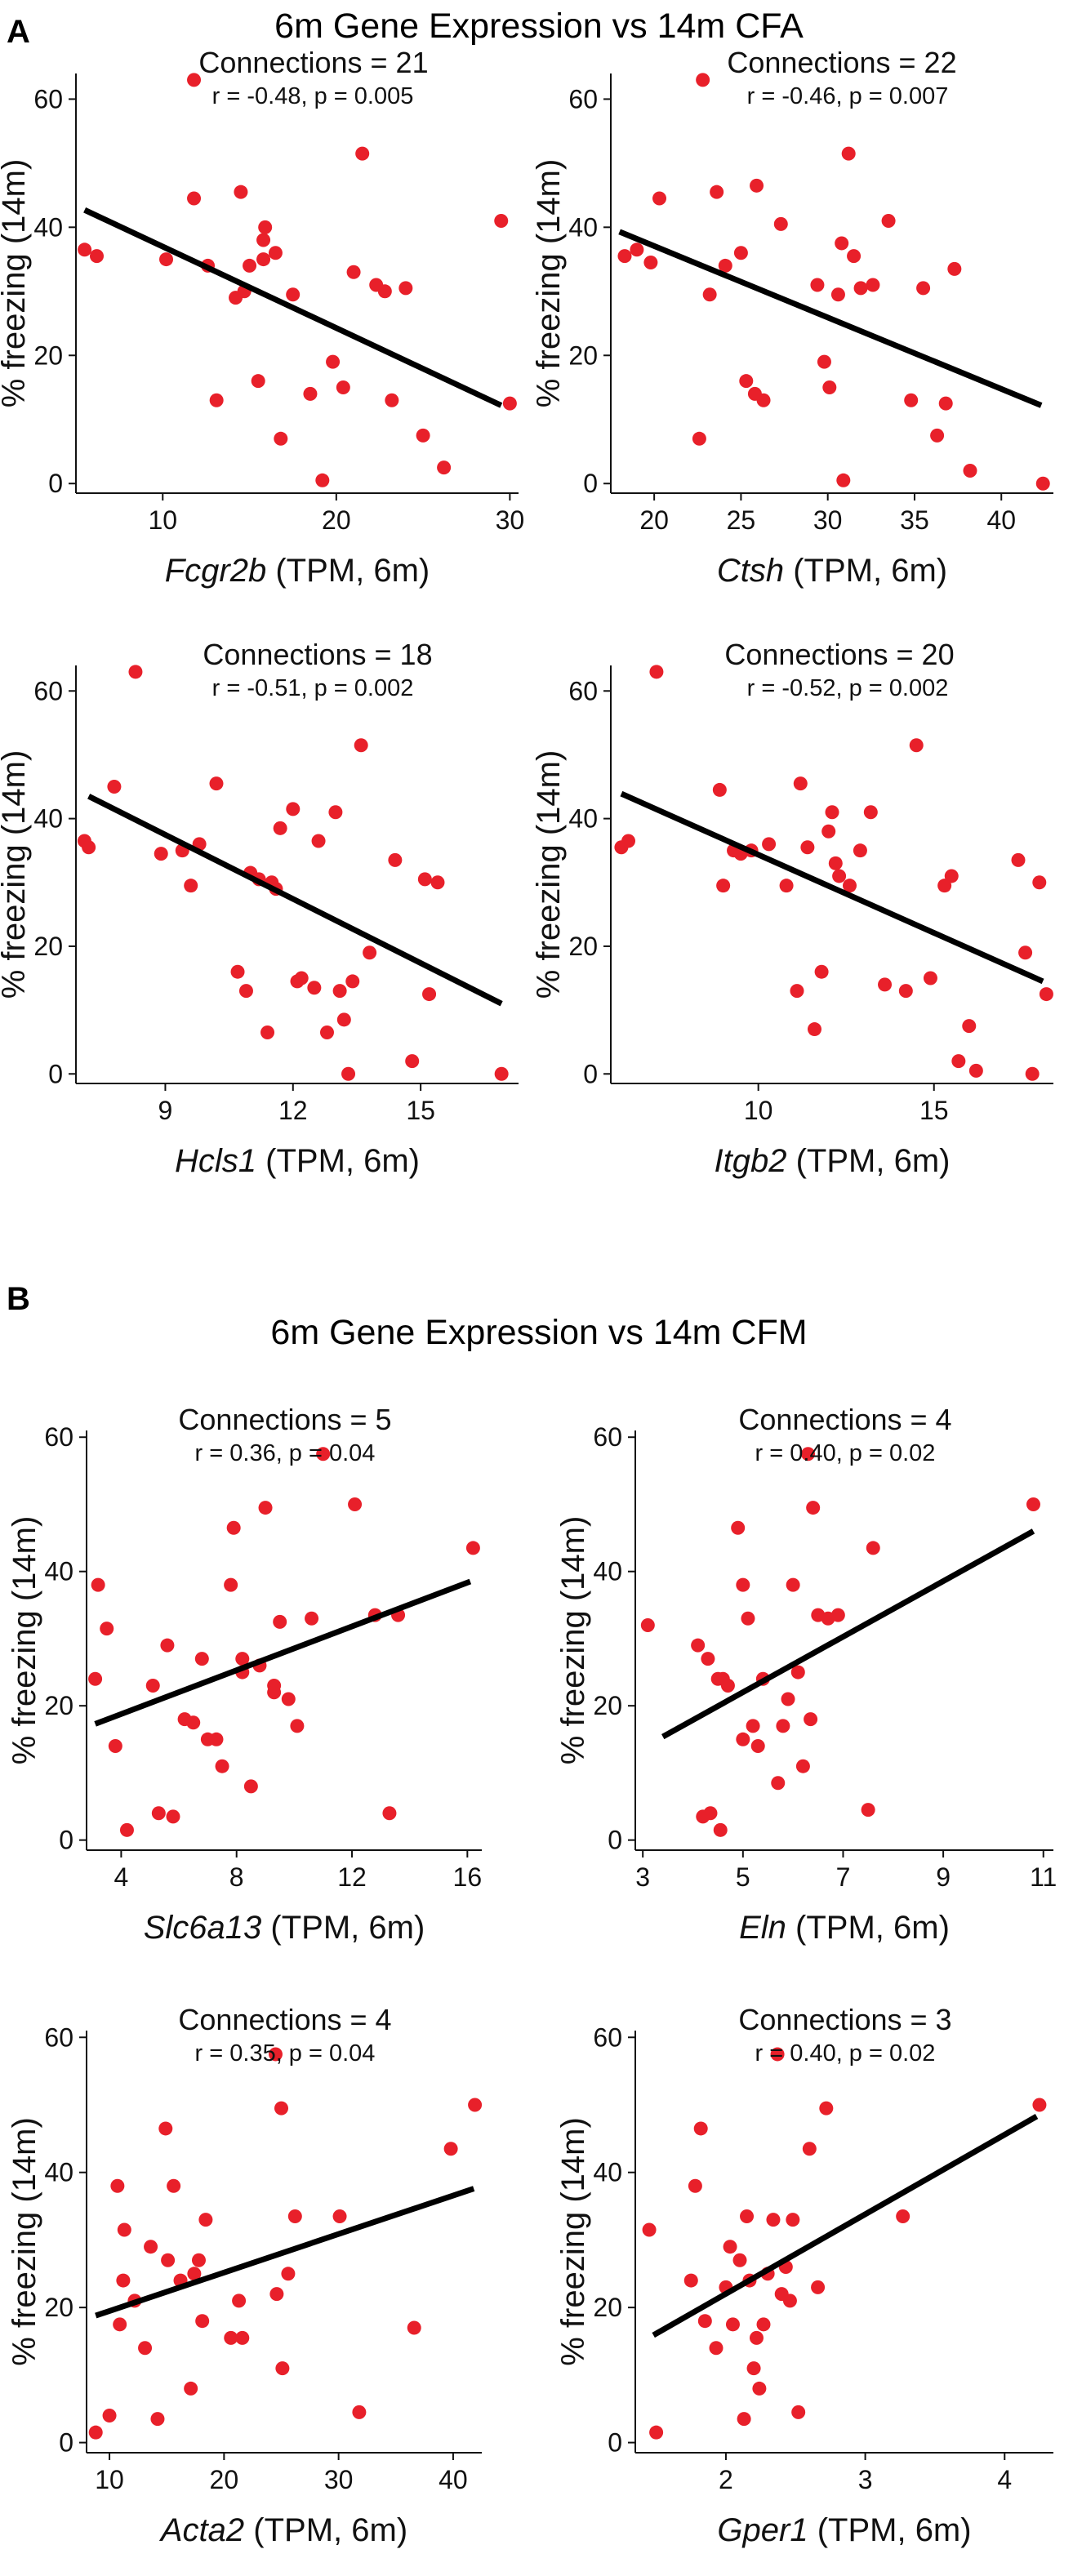  What do you see at coordinates (352, 1877) in the screenshot?
I see `x-tick-label: 12` at bounding box center [352, 1877].